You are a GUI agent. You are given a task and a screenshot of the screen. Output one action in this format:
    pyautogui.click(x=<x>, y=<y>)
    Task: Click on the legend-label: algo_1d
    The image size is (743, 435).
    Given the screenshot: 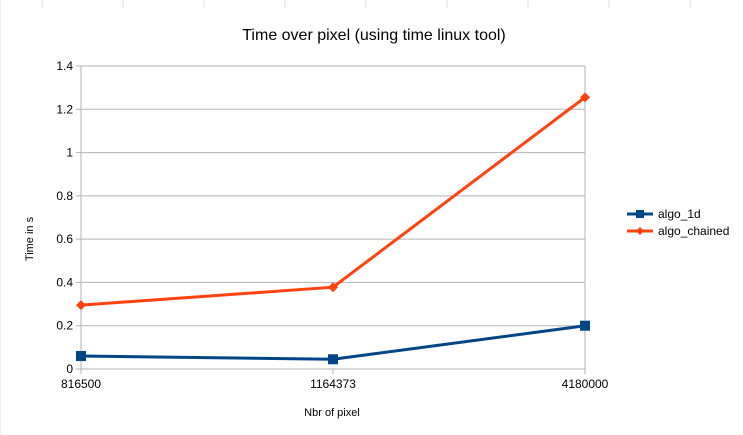 What is the action you would take?
    pyautogui.click(x=679, y=214)
    